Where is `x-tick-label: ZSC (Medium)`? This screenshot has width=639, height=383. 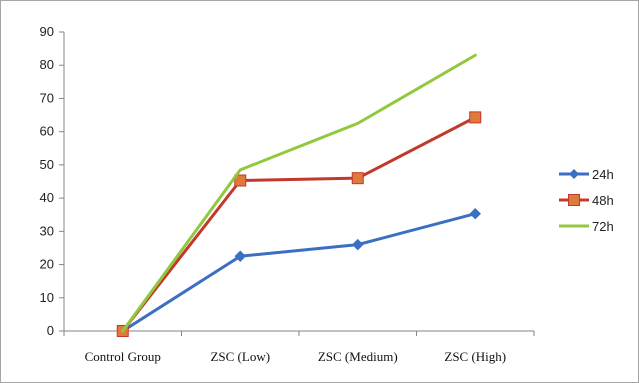
x-tick-label: ZSC (Medium) is located at coordinates (358, 356).